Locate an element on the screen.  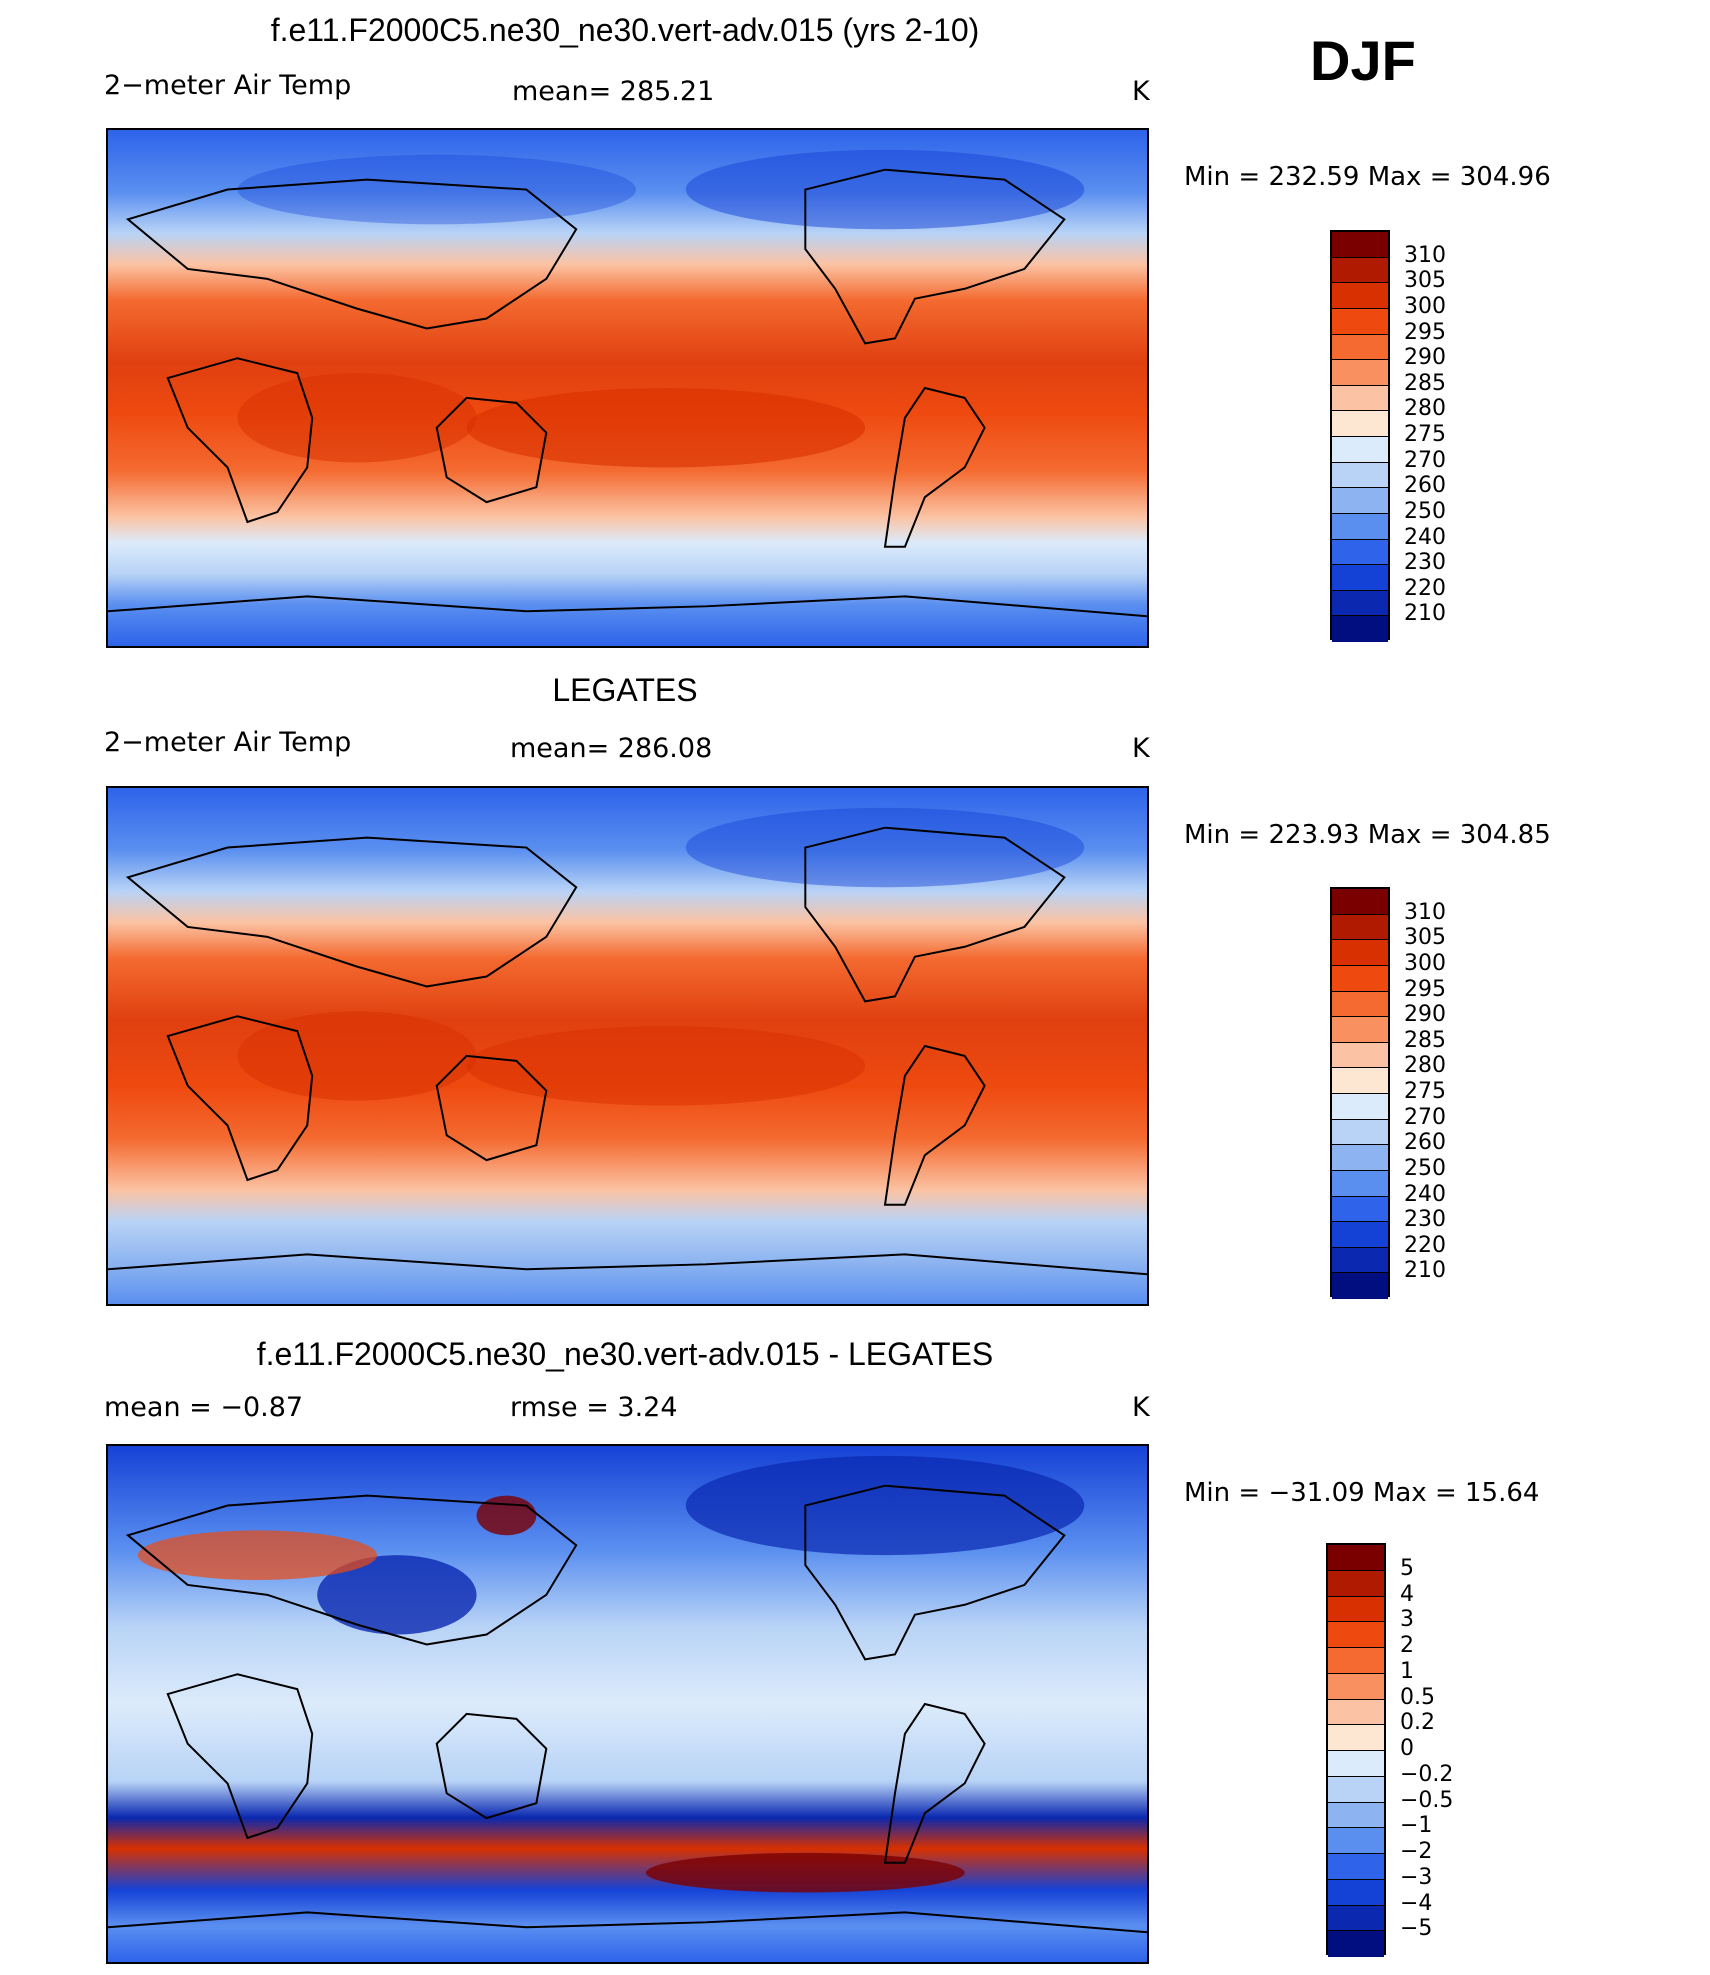
colorbar-tick-label: −4 is located at coordinates (1416, 1903).